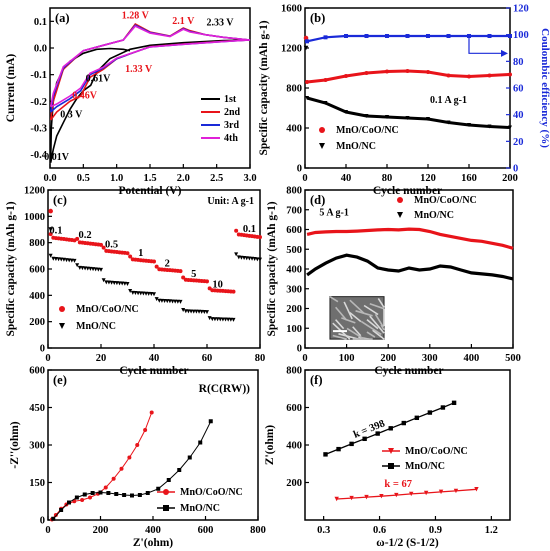 The width and height of the screenshot is (550, 551). Describe the element at coordinates (38, 75) in the screenshot. I see `y-tick-label: -0.1` at that location.